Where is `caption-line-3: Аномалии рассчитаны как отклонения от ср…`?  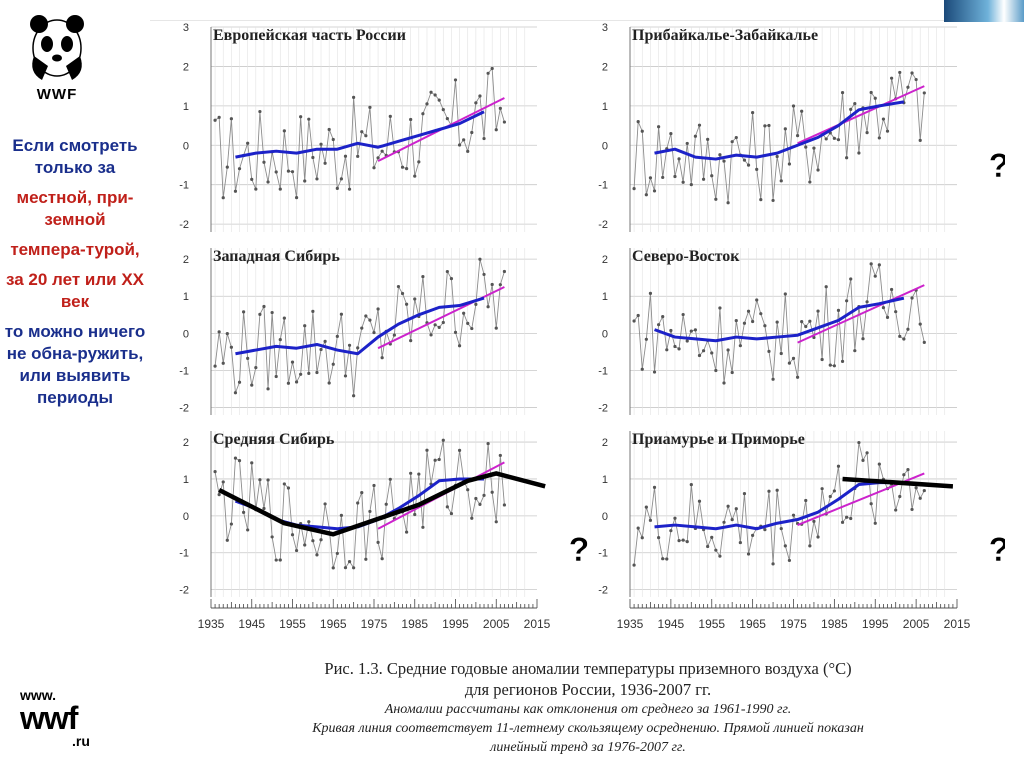
caption-line-3: Аномалии рассчитаны как отклонения от ср… is located at coordinates (588, 709).